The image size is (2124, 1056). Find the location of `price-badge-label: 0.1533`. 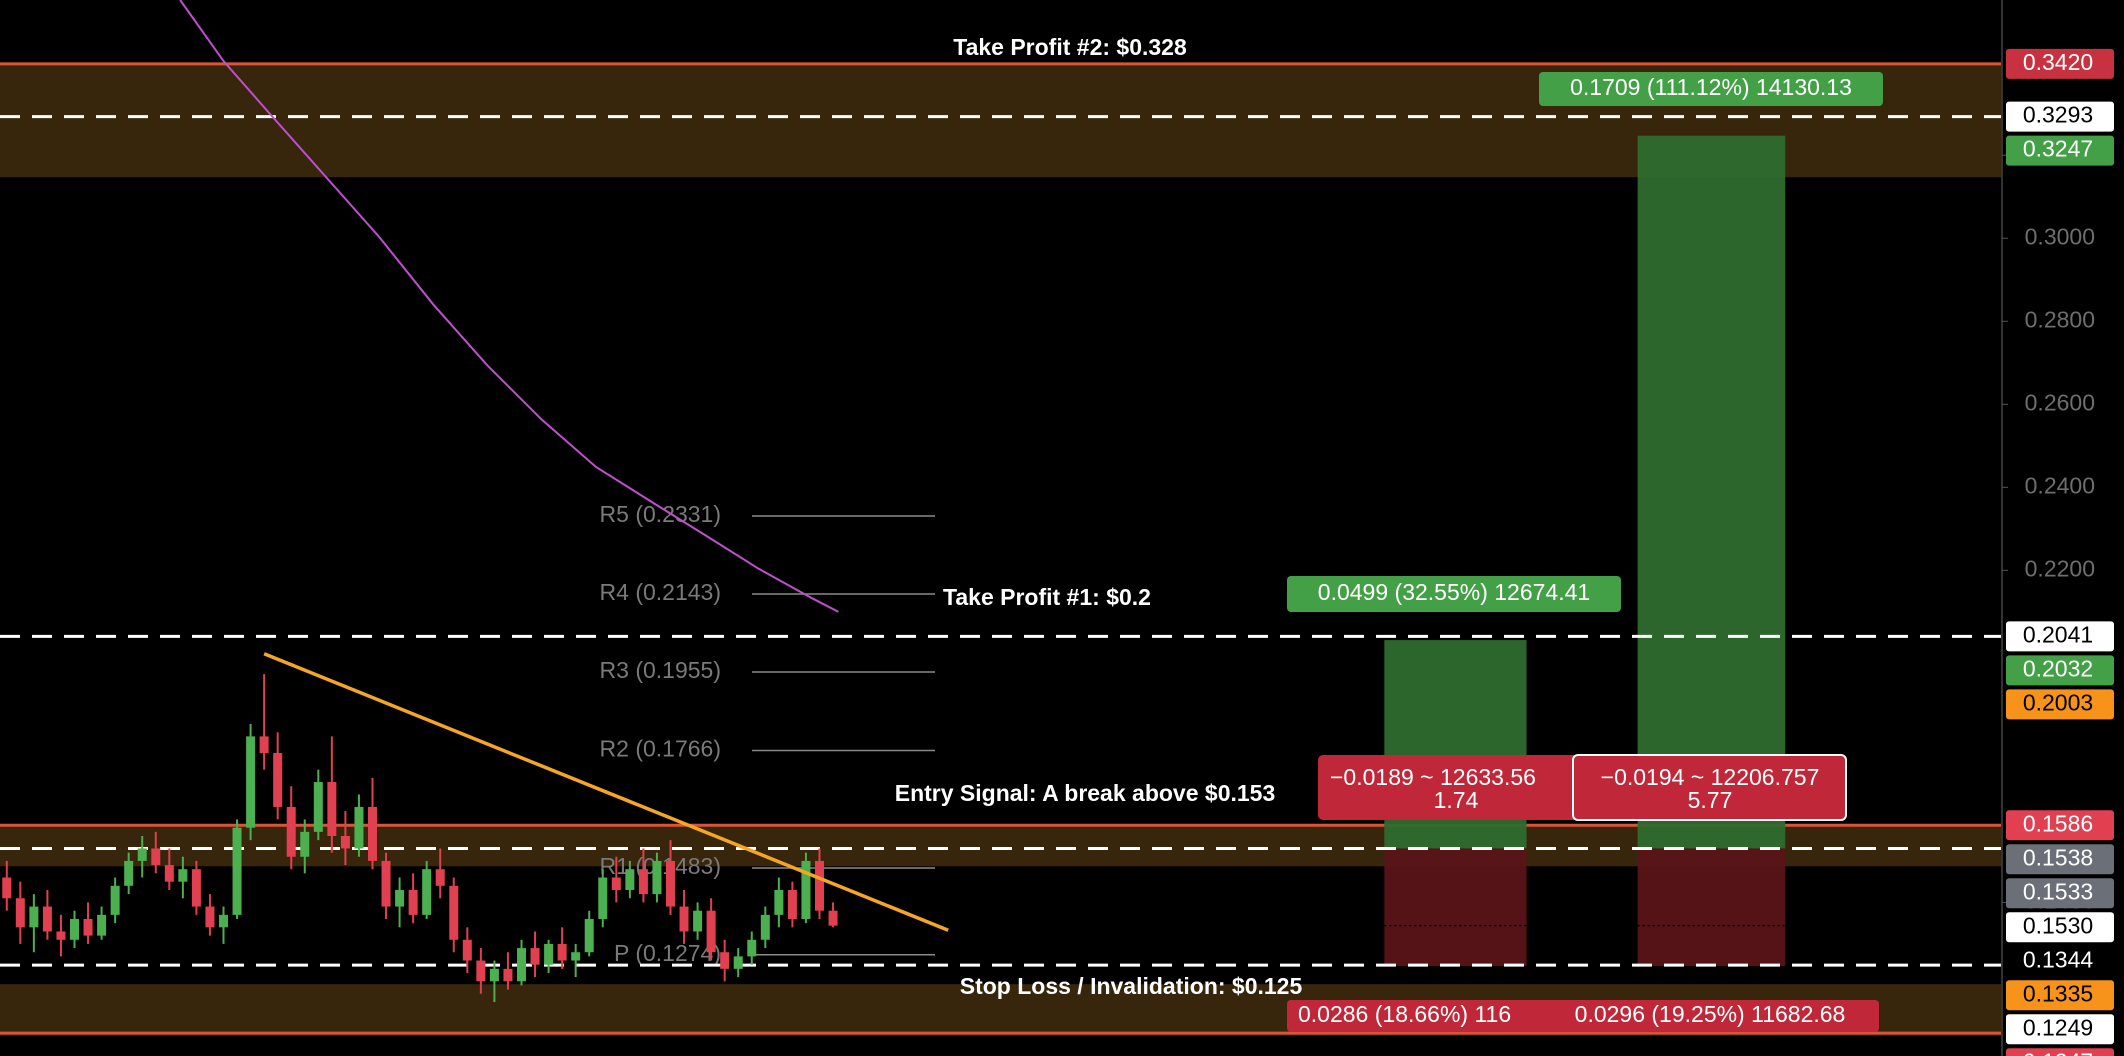

price-badge-label: 0.1533 is located at coordinates (2058, 891).